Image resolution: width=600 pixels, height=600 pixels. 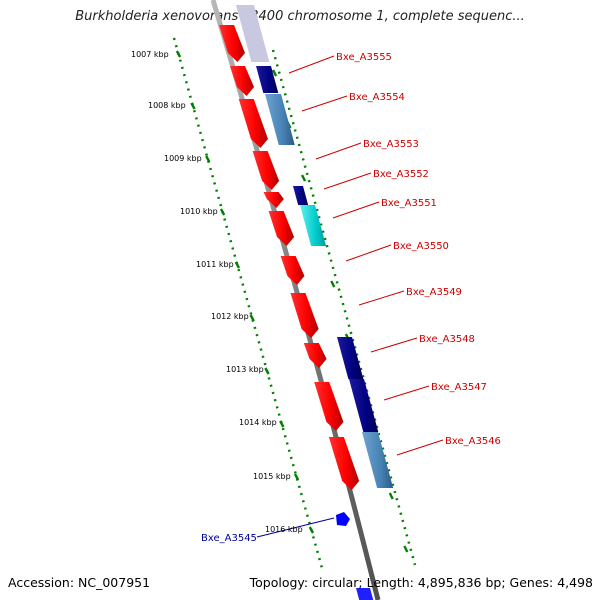 What do you see at coordinates (79, 582) in the screenshot?
I see `accession-label: Accession: NC_007951` at bounding box center [79, 582].